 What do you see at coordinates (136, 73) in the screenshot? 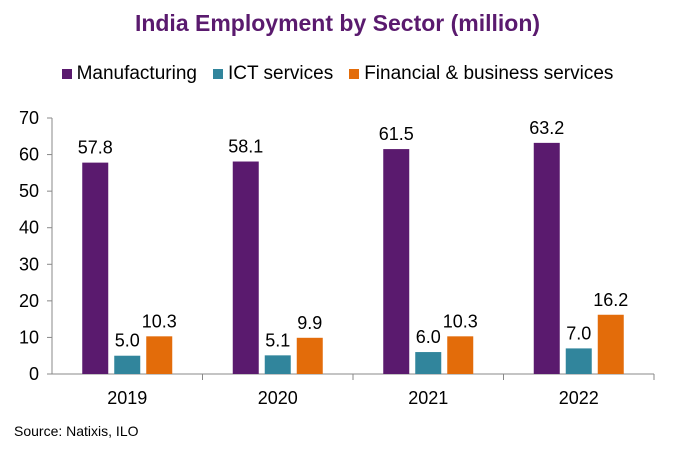
I see `legend-label-manufacturing: Manufacturing` at bounding box center [136, 73].